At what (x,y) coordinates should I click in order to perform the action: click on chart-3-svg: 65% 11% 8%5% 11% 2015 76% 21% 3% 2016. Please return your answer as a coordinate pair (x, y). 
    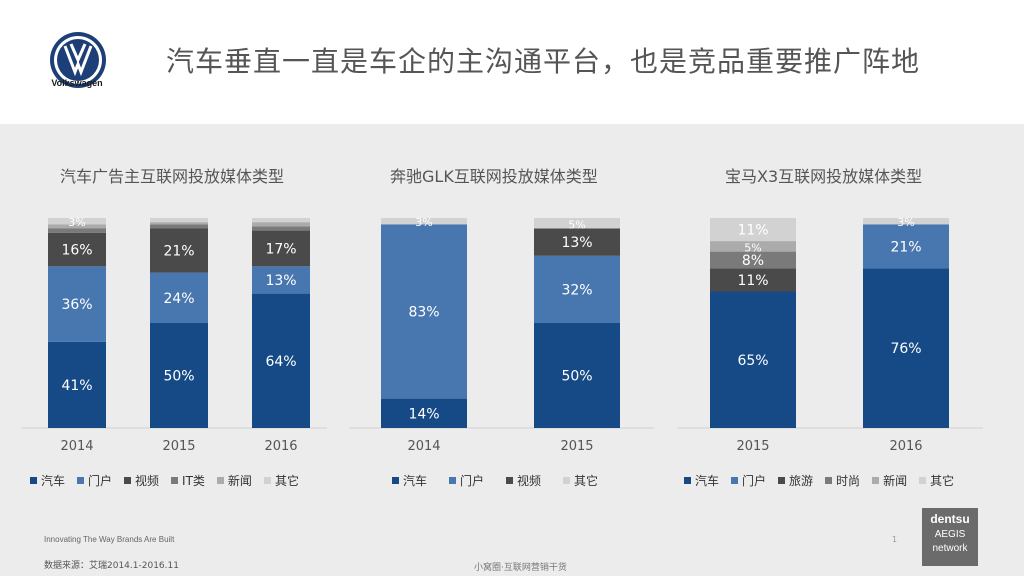
    Looking at the image, I should click on (830, 335).